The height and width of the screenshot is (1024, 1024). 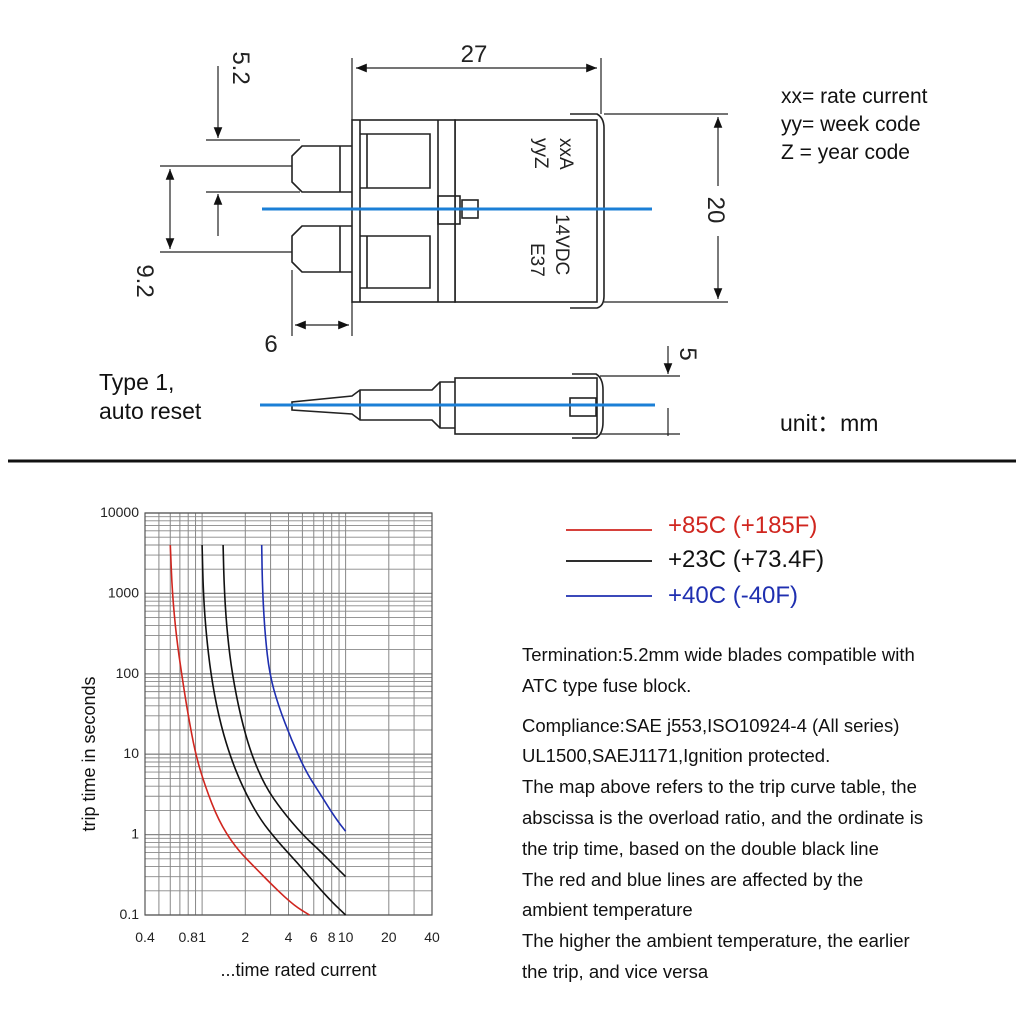 I want to click on rating-label: xxA, so click(x=565, y=154).